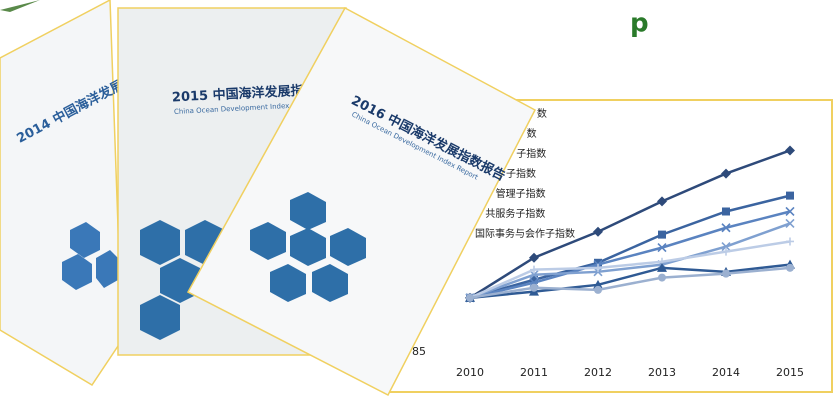 Image resolution: width=835 pixels, height=398 pixels. What do you see at coordinates (419, 351) in the screenshot?
I see `y-tick-label: 85` at bounding box center [419, 351].